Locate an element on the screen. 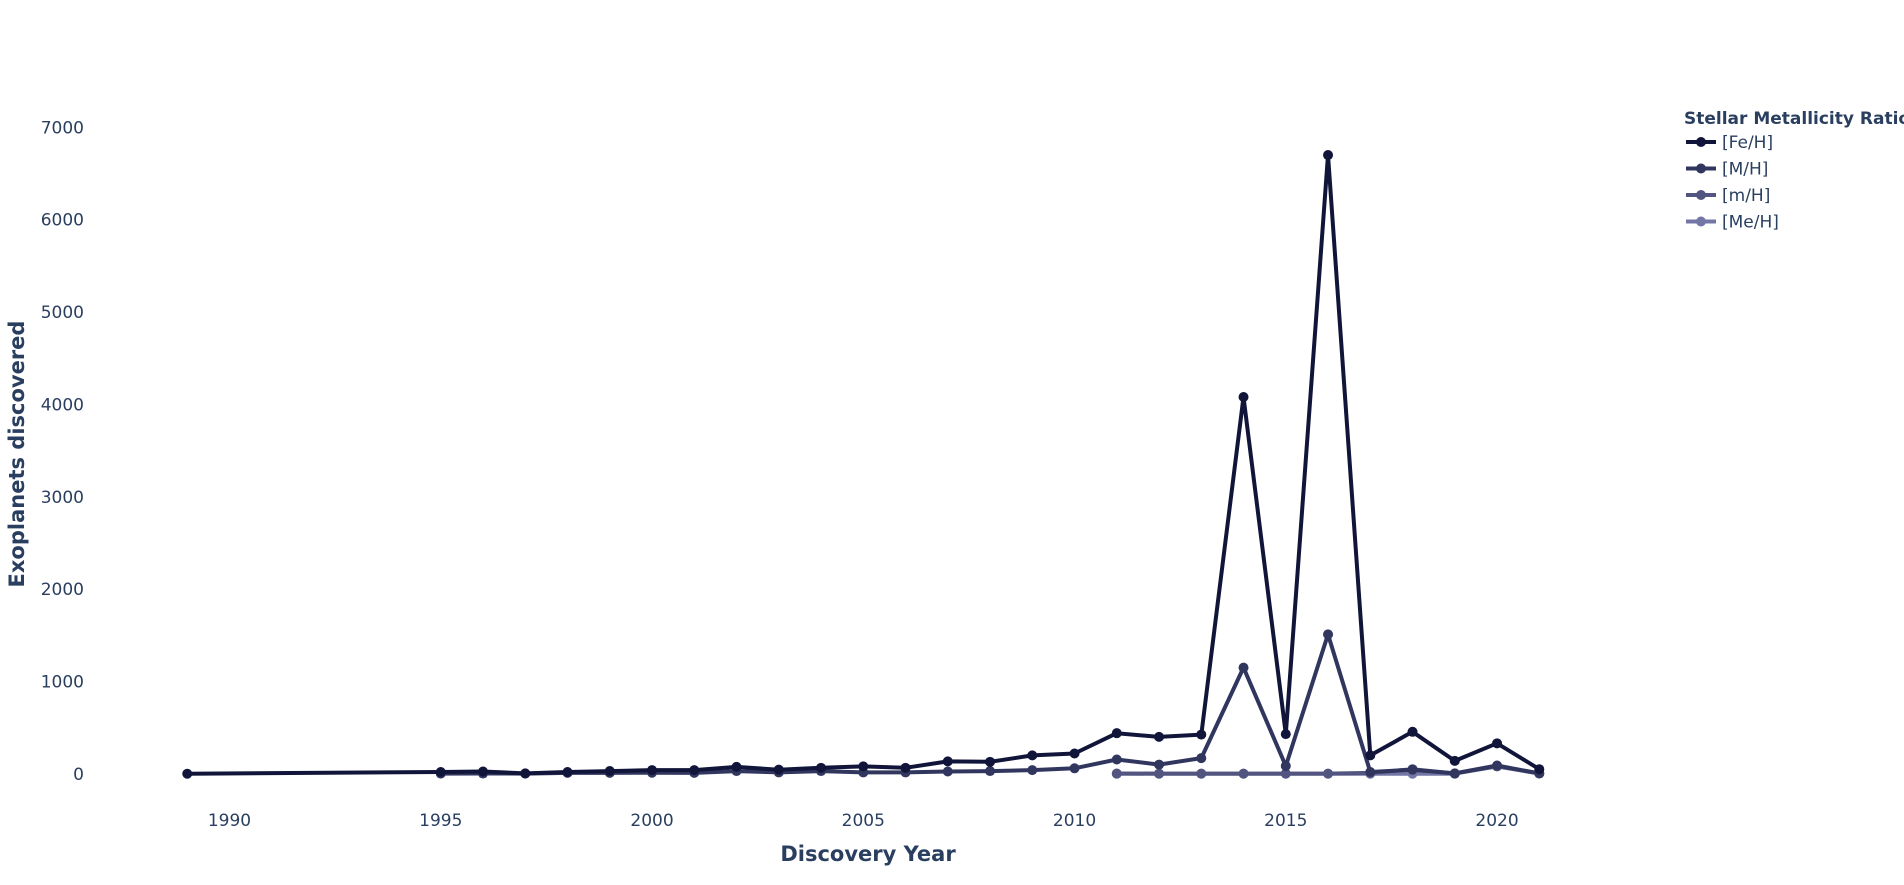  y-tick-label: 5000 is located at coordinates (62, 313).